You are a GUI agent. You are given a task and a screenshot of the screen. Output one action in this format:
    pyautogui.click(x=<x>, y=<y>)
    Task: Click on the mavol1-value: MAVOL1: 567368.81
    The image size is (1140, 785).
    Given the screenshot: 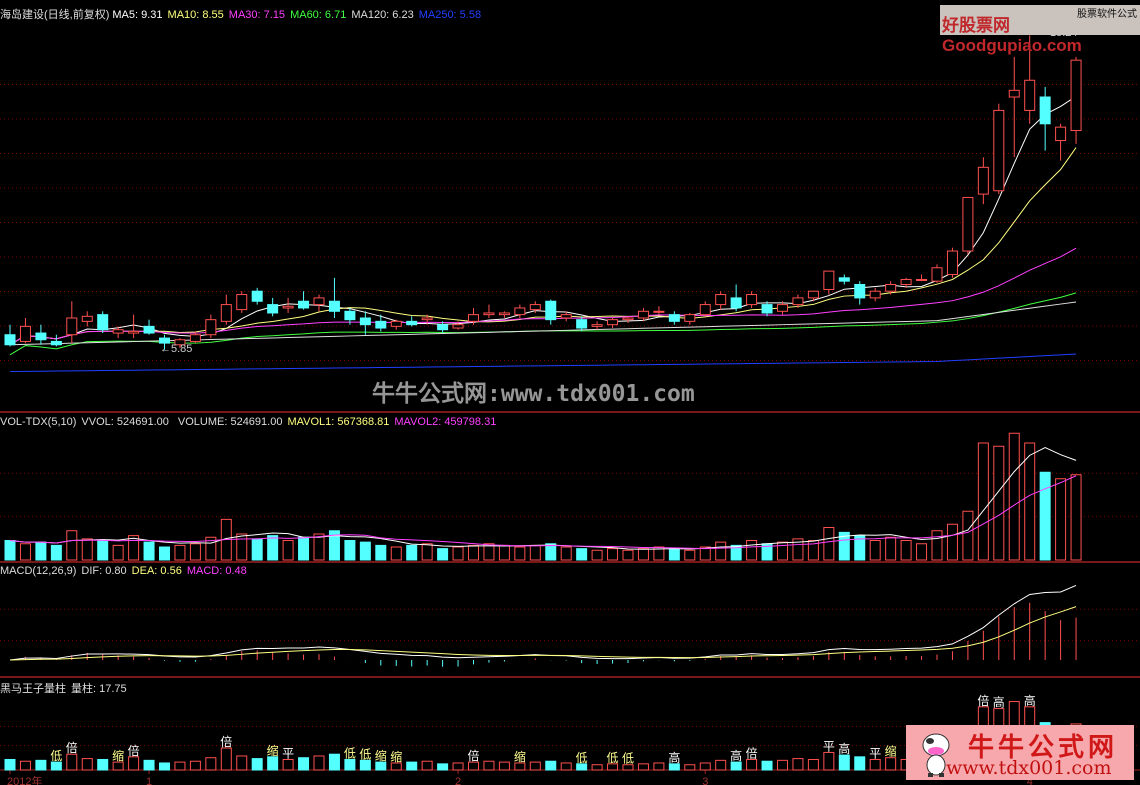 What is the action you would take?
    pyautogui.click(x=338, y=422)
    